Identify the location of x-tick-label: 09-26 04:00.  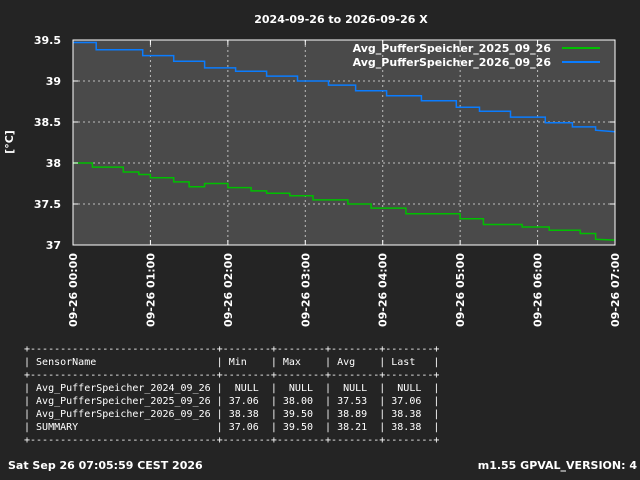
(383, 290).